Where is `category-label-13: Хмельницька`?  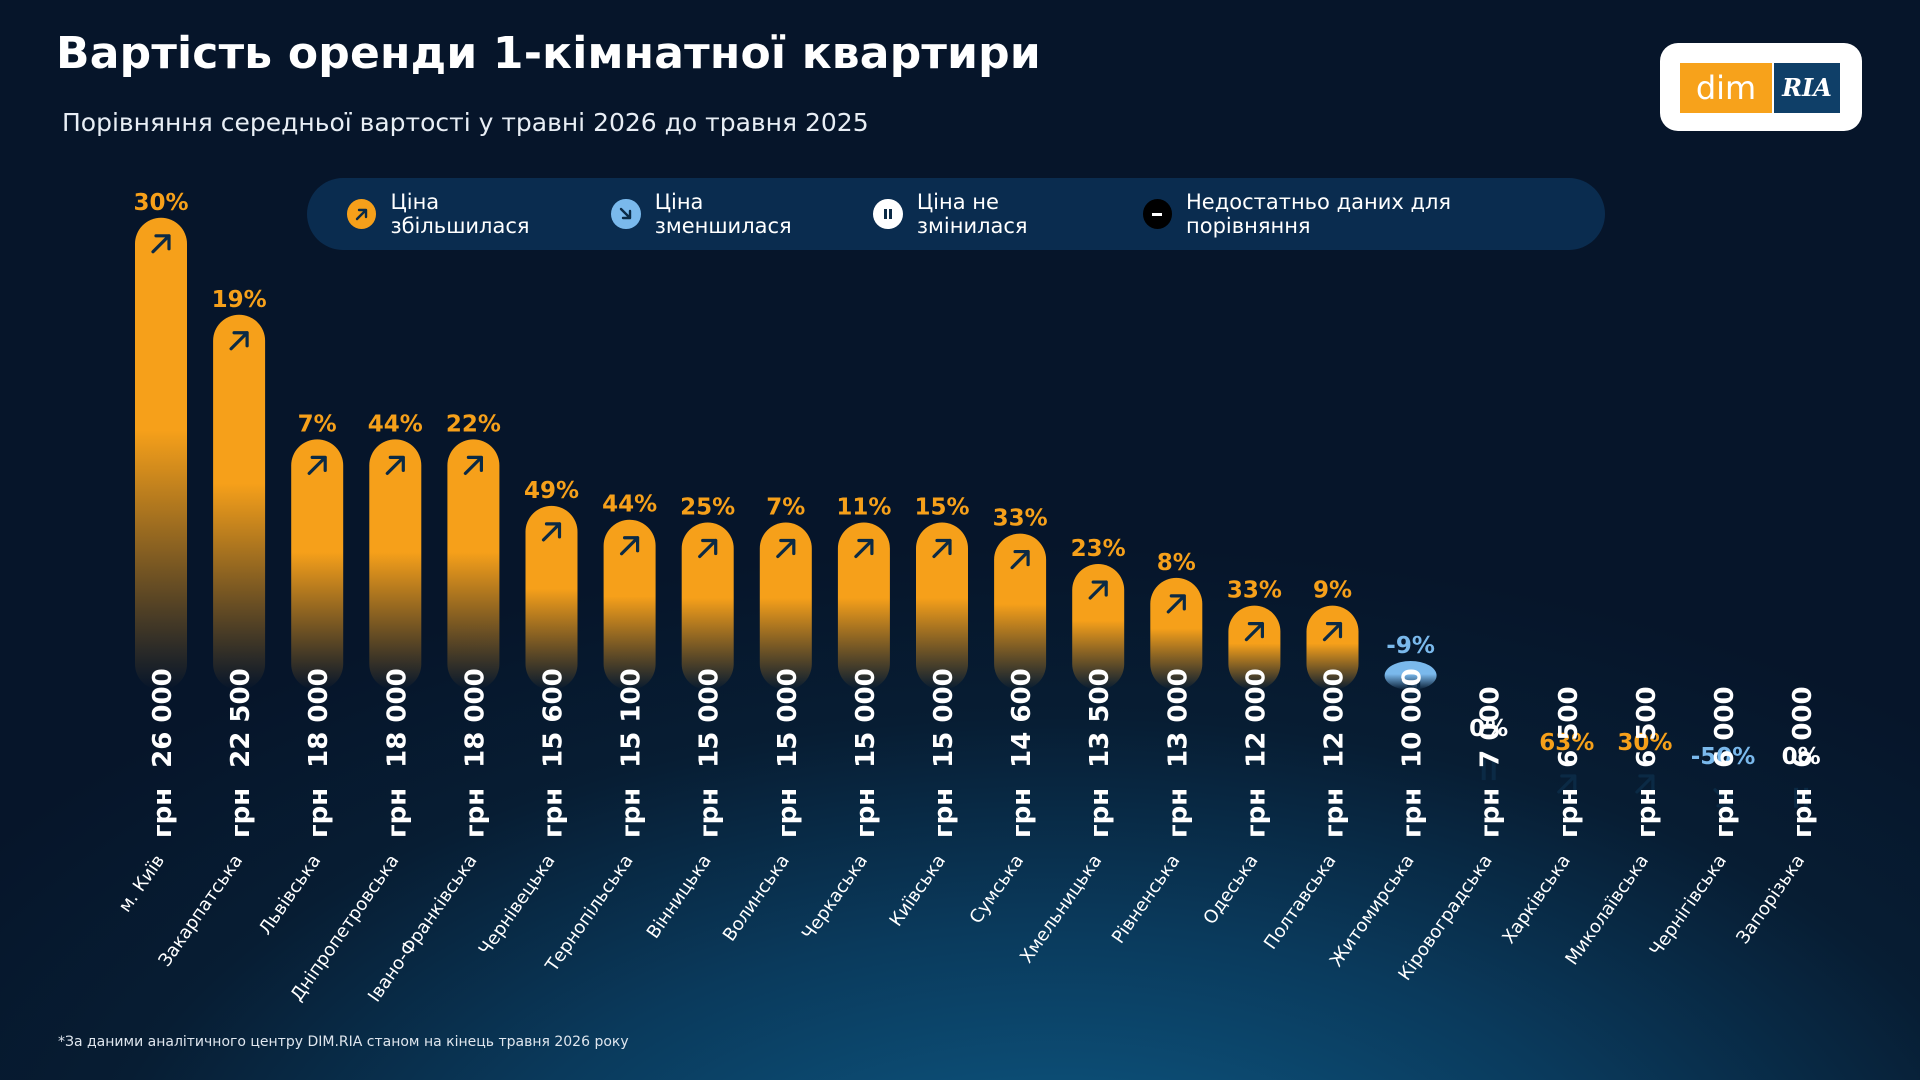 category-label-13: Хмельницька is located at coordinates (1061, 909).